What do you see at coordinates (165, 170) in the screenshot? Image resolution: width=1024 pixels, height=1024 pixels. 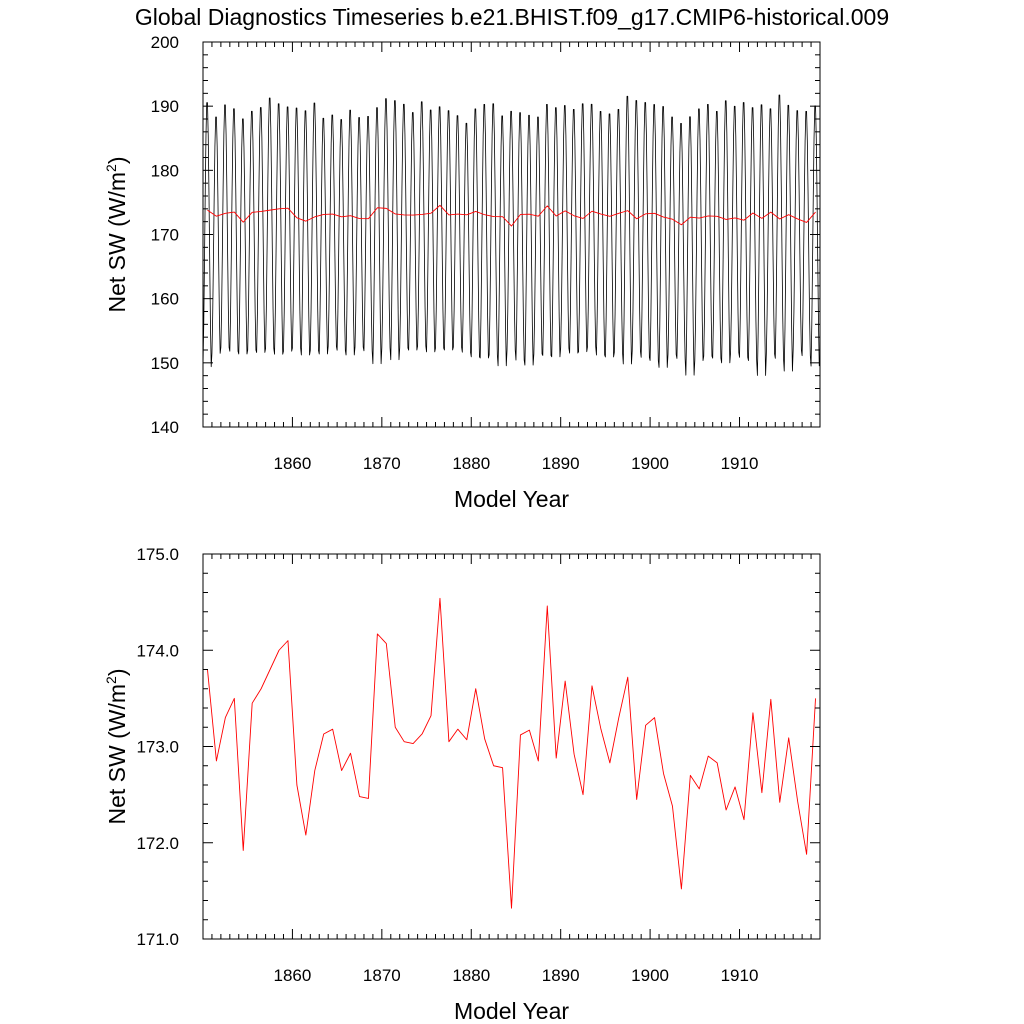 I see `y-tick-label: 180` at bounding box center [165, 170].